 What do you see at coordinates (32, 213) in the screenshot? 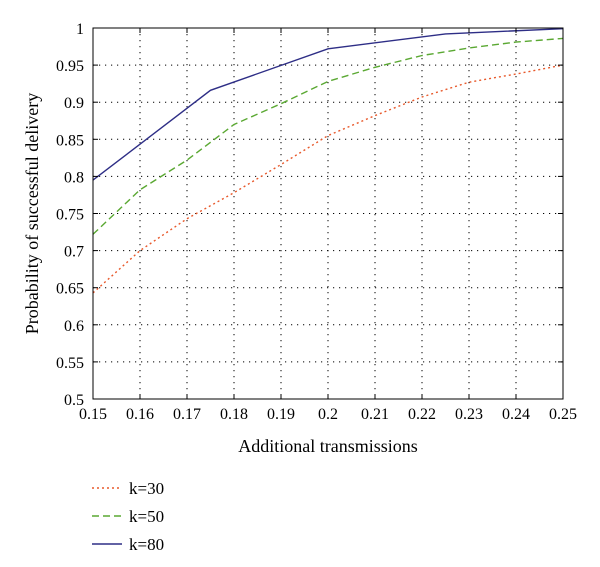
I see `y-axis-label: Probability of successful delivery` at bounding box center [32, 213].